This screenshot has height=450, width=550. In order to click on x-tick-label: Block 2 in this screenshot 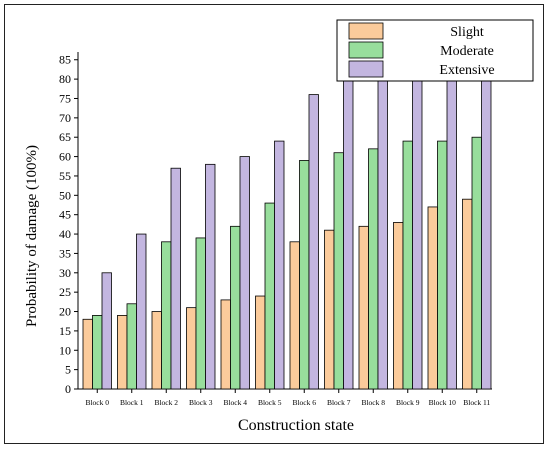, I will do `click(166, 402)`.